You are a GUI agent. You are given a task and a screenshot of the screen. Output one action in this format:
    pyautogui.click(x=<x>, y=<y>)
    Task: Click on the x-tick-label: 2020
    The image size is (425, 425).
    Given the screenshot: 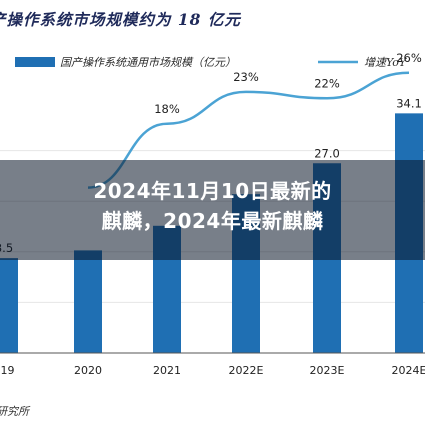 What is the action you would take?
    pyautogui.click(x=88, y=370)
    